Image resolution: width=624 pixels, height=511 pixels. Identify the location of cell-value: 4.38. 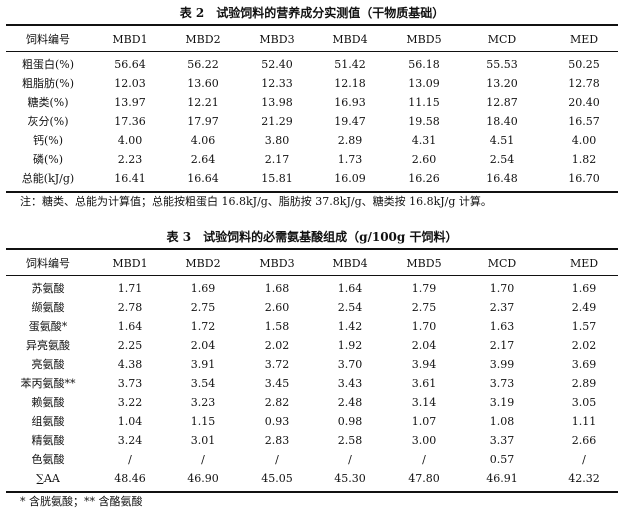
(130, 364).